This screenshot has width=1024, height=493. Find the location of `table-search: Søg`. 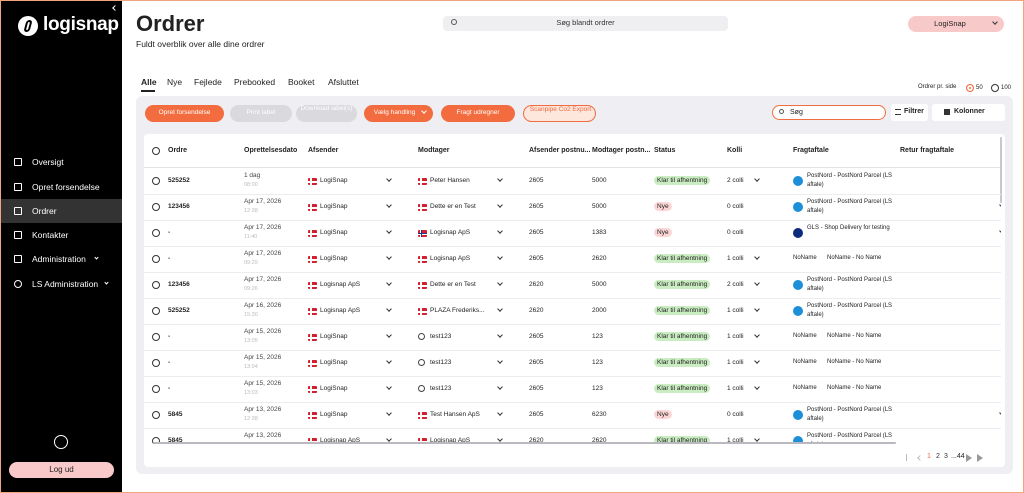

table-search: Søg is located at coordinates (829, 112).